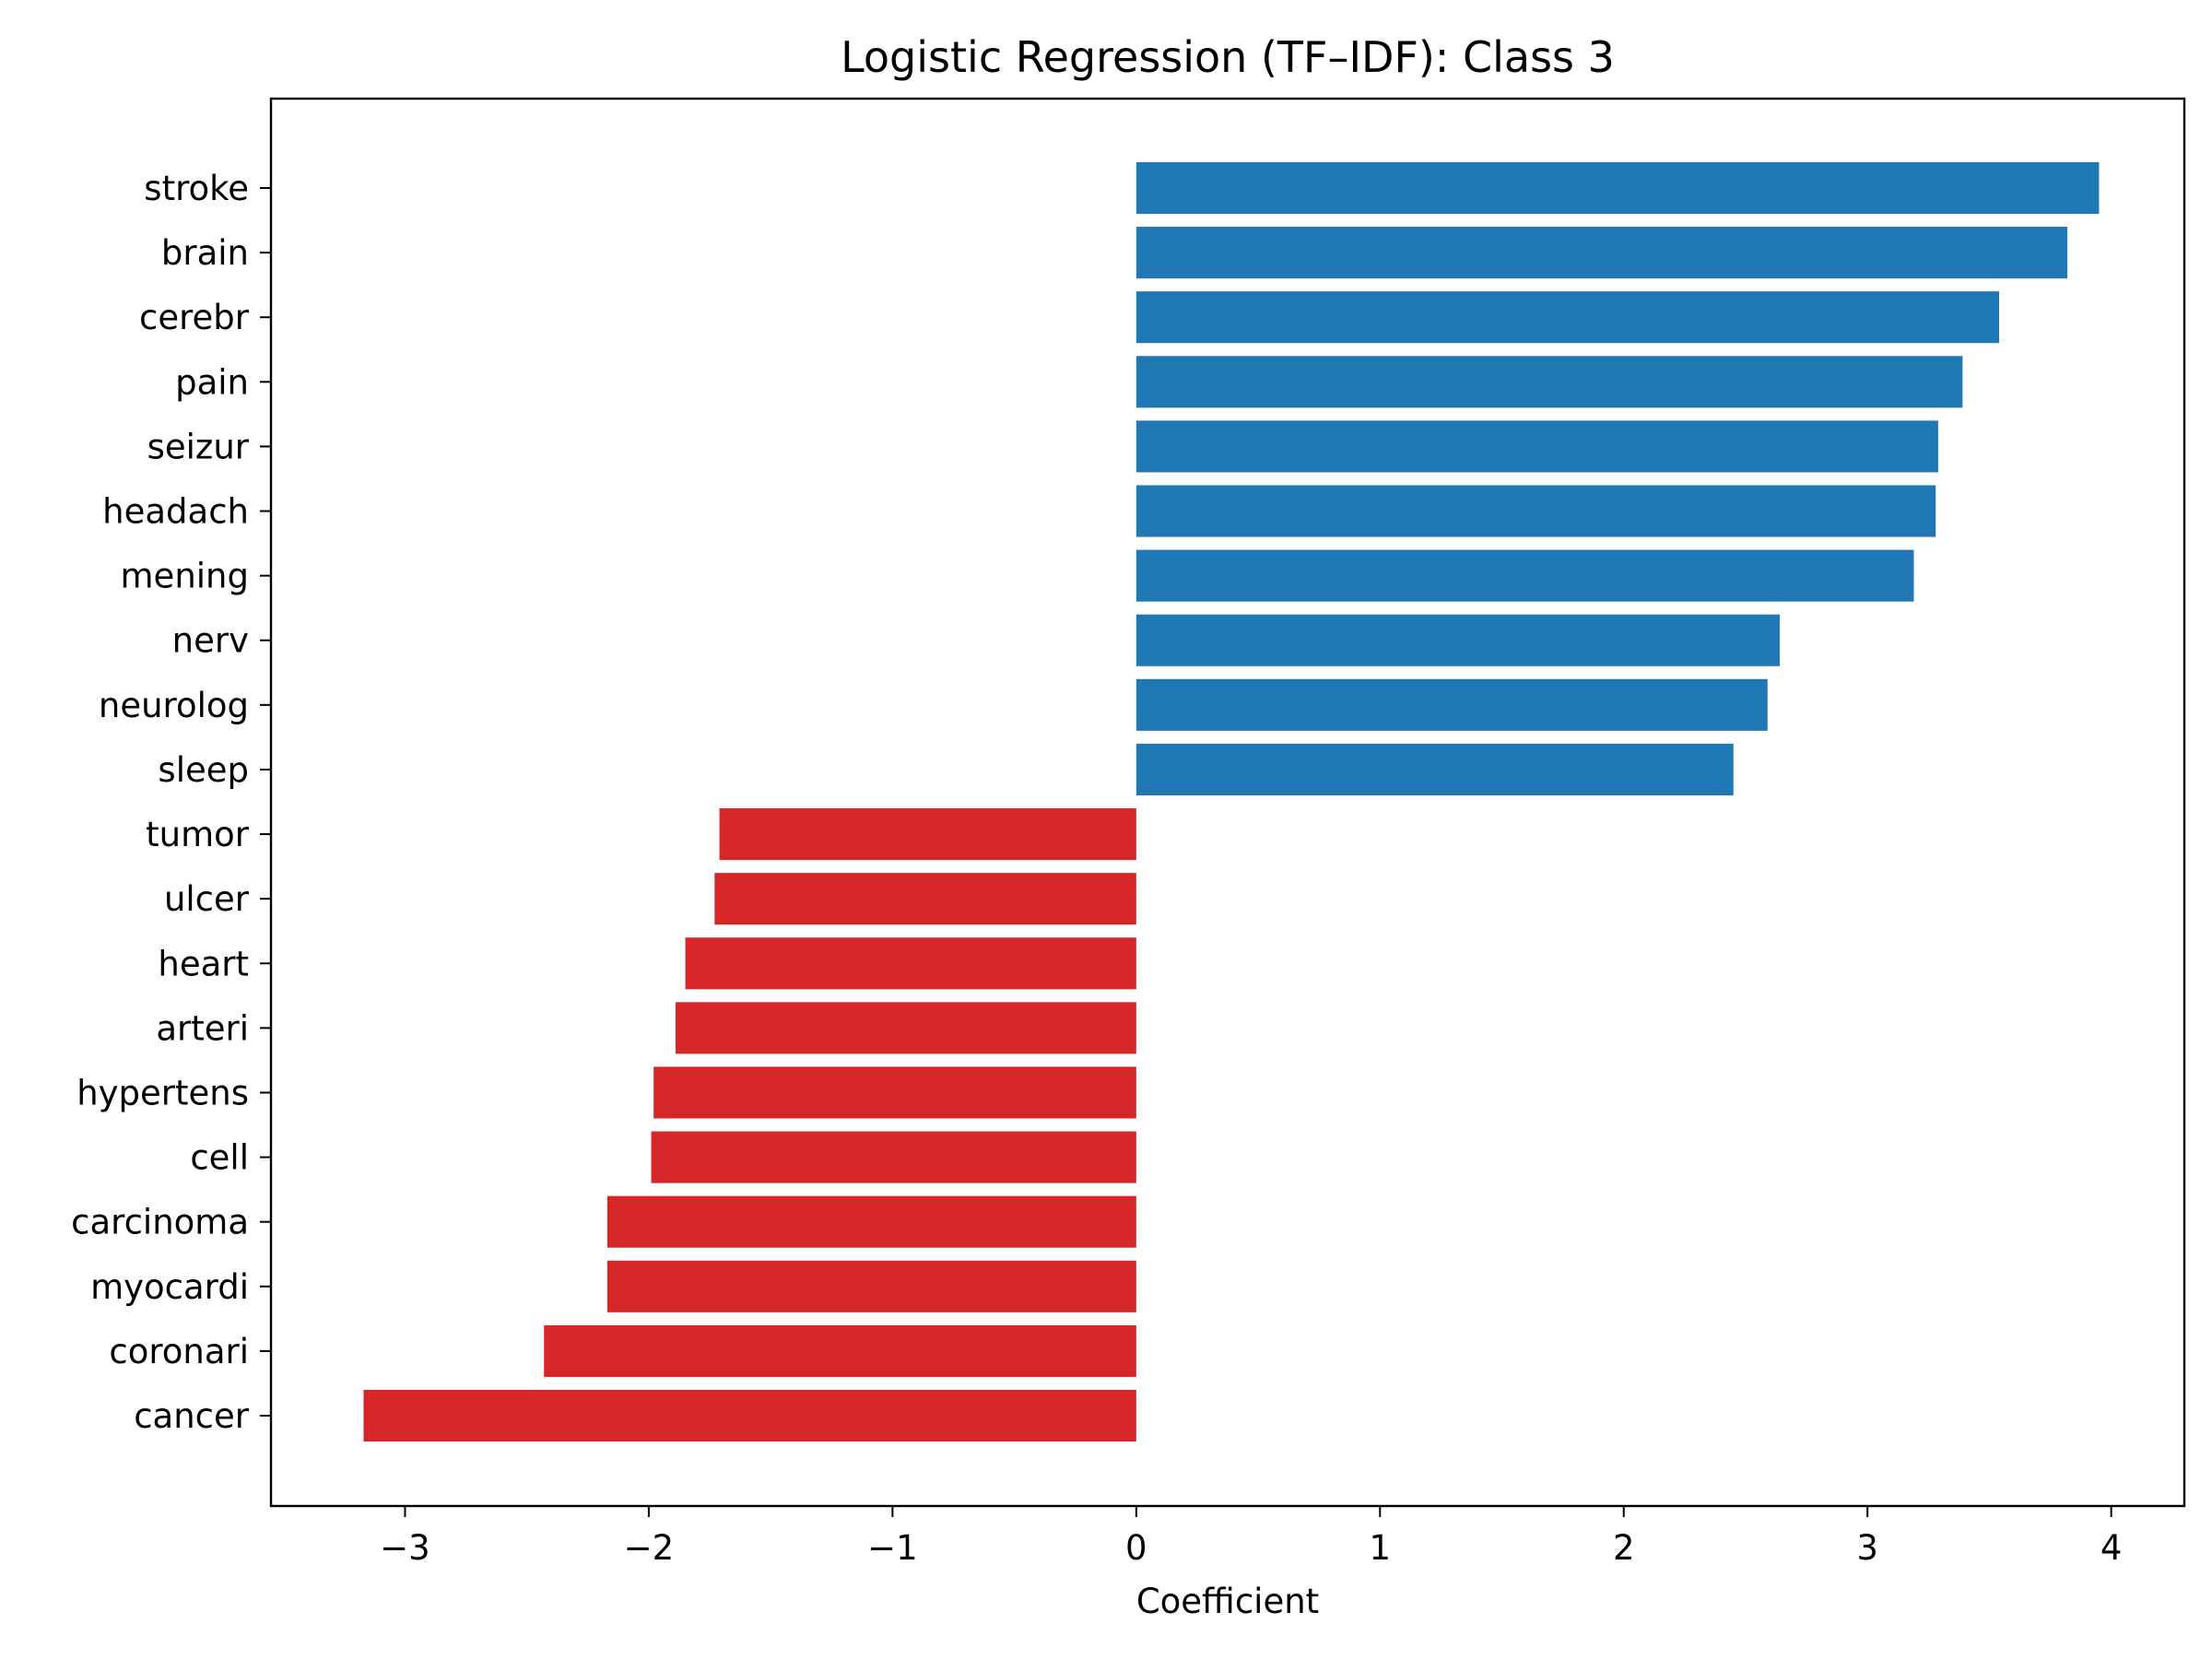 This screenshot has width=2212, height=1659. I want to click on x-tick-label: −3, so click(405, 1548).